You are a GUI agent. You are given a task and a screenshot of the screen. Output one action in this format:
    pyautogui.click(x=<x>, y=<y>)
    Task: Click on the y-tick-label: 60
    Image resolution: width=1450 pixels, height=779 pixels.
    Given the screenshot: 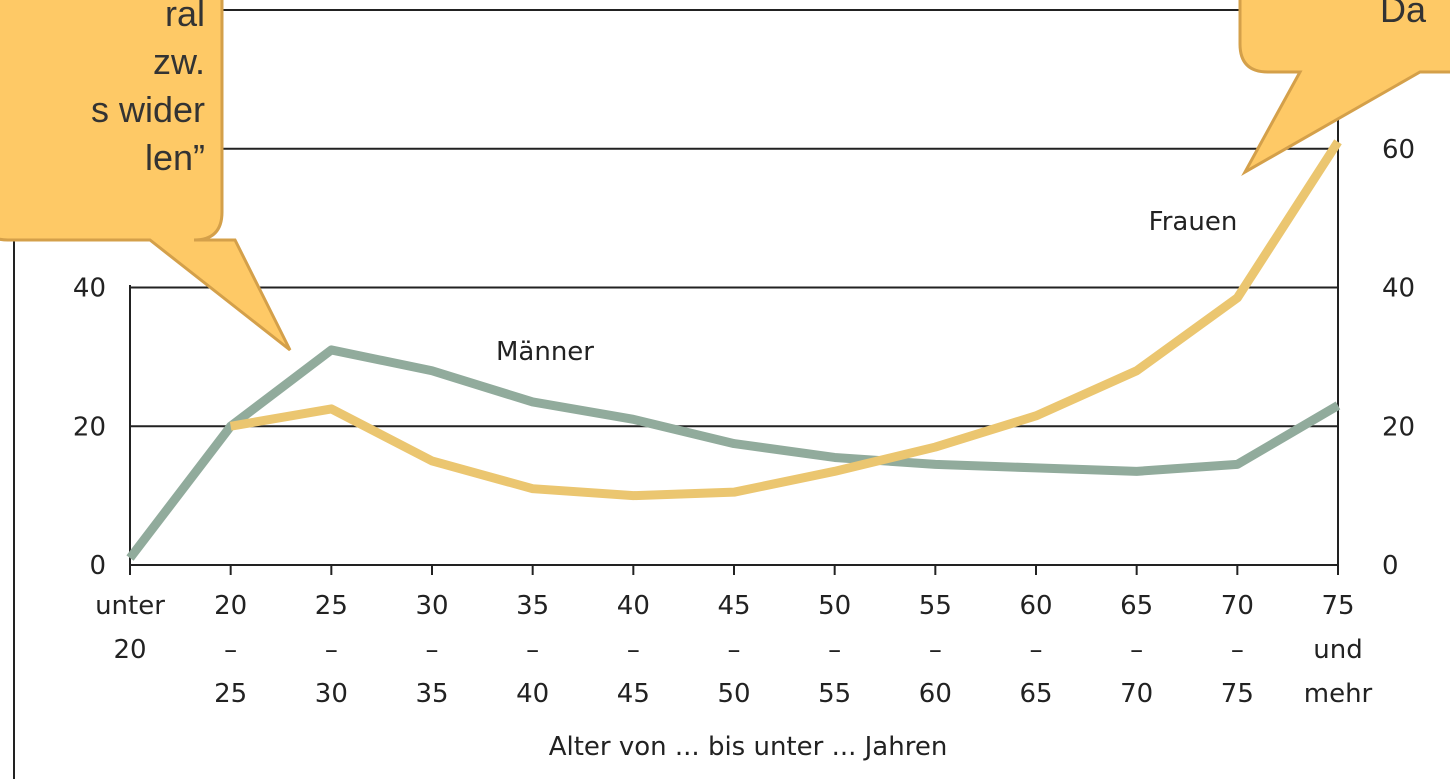 What is the action you would take?
    pyautogui.click(x=1398, y=150)
    